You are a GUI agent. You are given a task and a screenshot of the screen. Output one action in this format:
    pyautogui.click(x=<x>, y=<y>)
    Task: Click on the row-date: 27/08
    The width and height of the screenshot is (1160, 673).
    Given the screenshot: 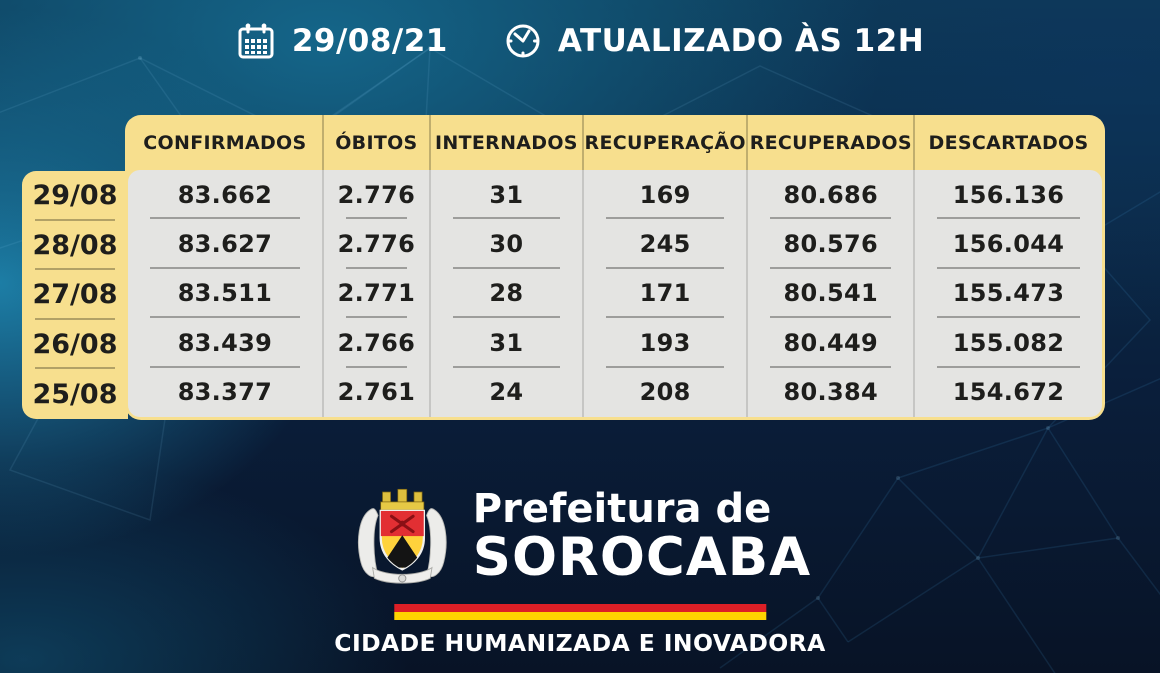 What is the action you would take?
    pyautogui.click(x=75, y=295)
    